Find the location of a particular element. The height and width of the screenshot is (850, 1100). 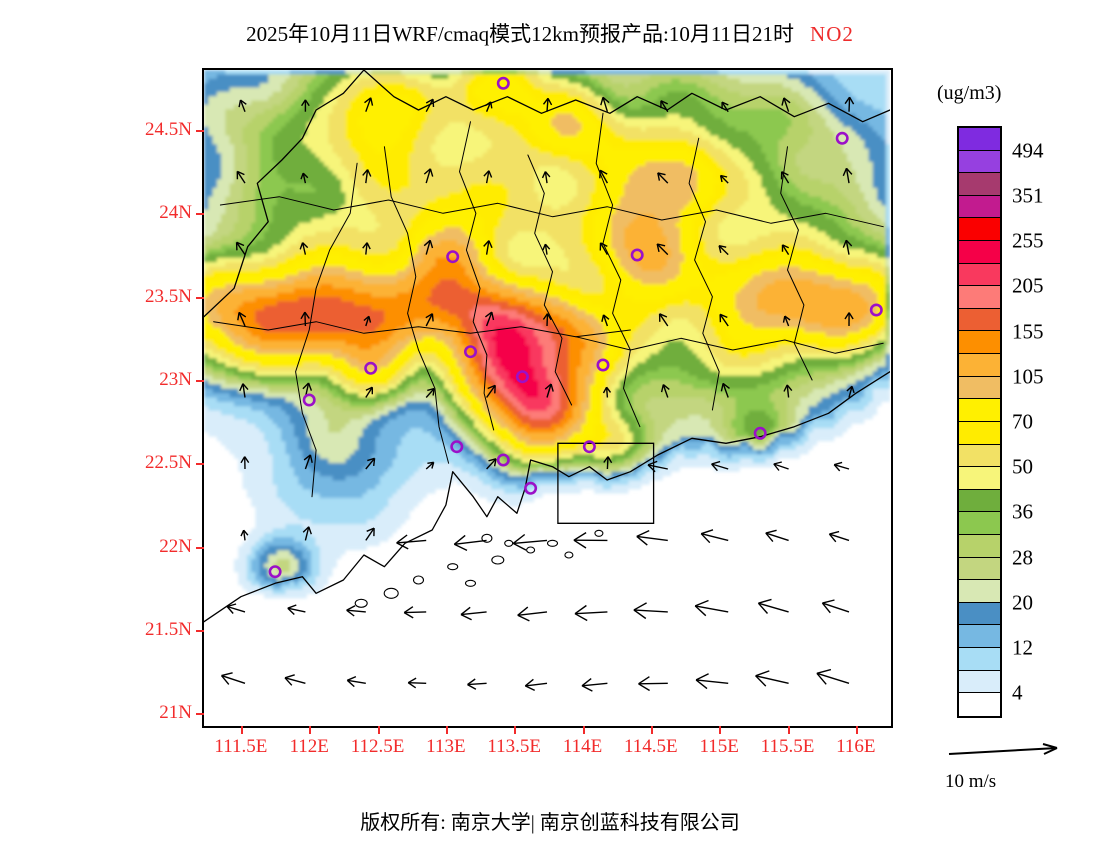

longitude-tick-label: 116E is located at coordinates (856, 746).